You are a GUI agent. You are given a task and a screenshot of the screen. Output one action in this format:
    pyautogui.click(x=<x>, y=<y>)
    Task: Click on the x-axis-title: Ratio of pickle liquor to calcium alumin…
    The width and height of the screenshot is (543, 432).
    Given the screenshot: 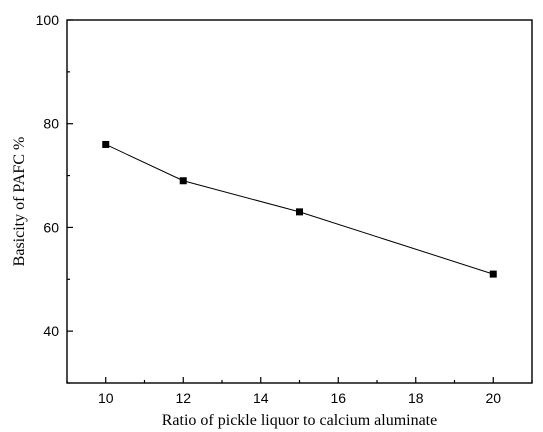 What is the action you would take?
    pyautogui.click(x=299, y=420)
    